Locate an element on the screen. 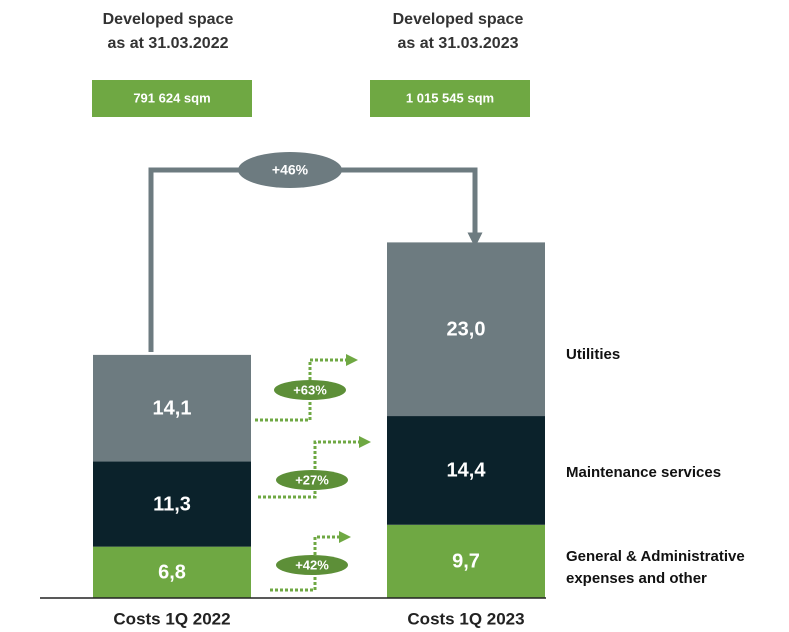 This screenshot has width=789, height=632. change-label: +27% is located at coordinates (312, 479).